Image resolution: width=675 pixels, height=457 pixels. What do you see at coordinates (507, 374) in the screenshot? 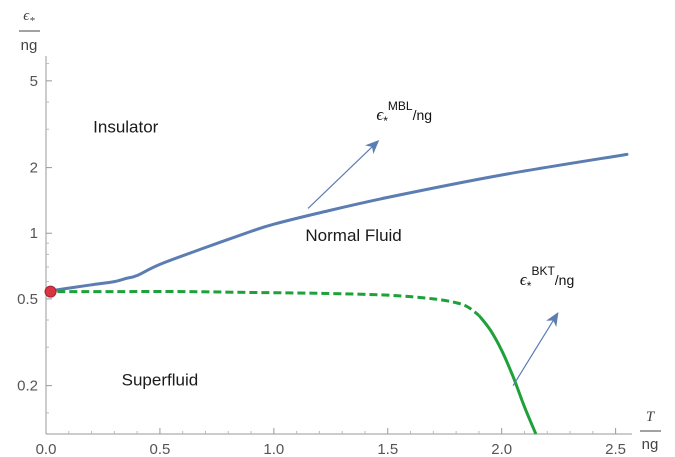
I see `series-bkt-solid` at bounding box center [507, 374].